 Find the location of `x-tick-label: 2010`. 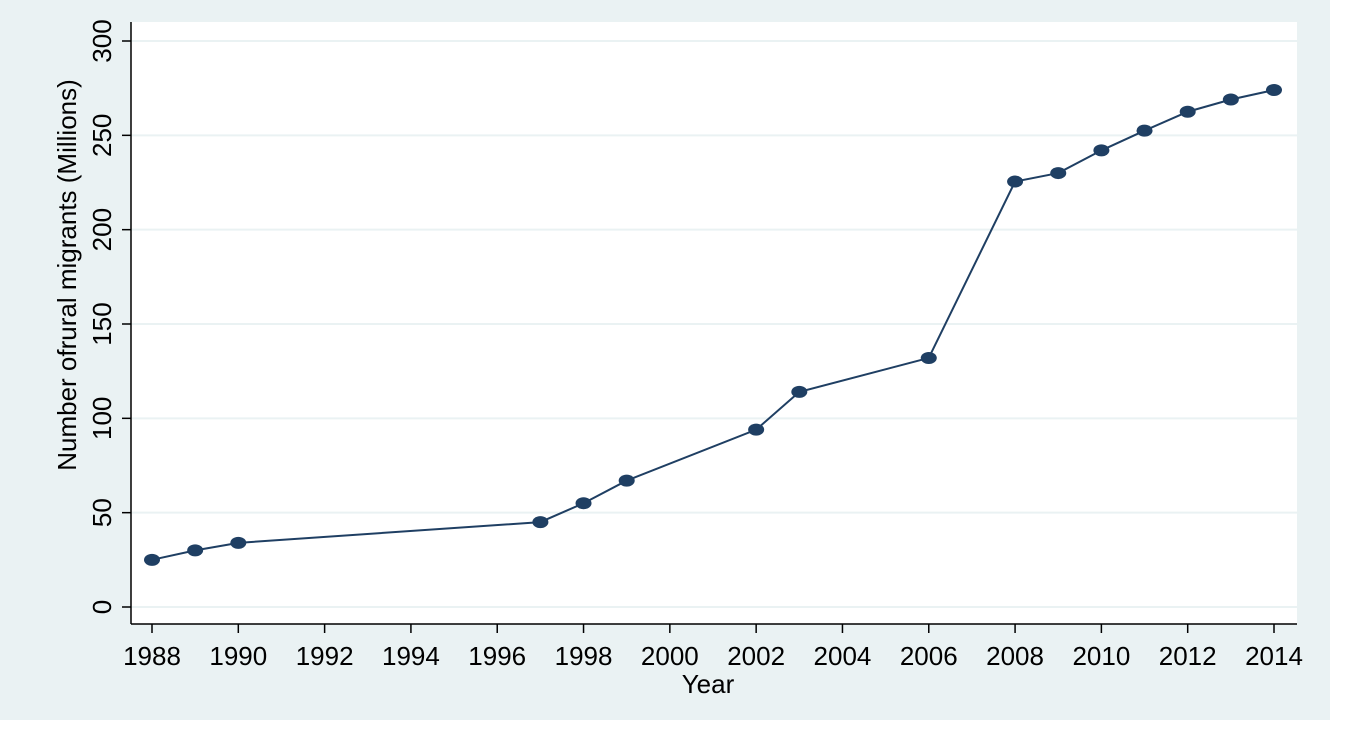

x-tick-label: 2010 is located at coordinates (1101, 656).